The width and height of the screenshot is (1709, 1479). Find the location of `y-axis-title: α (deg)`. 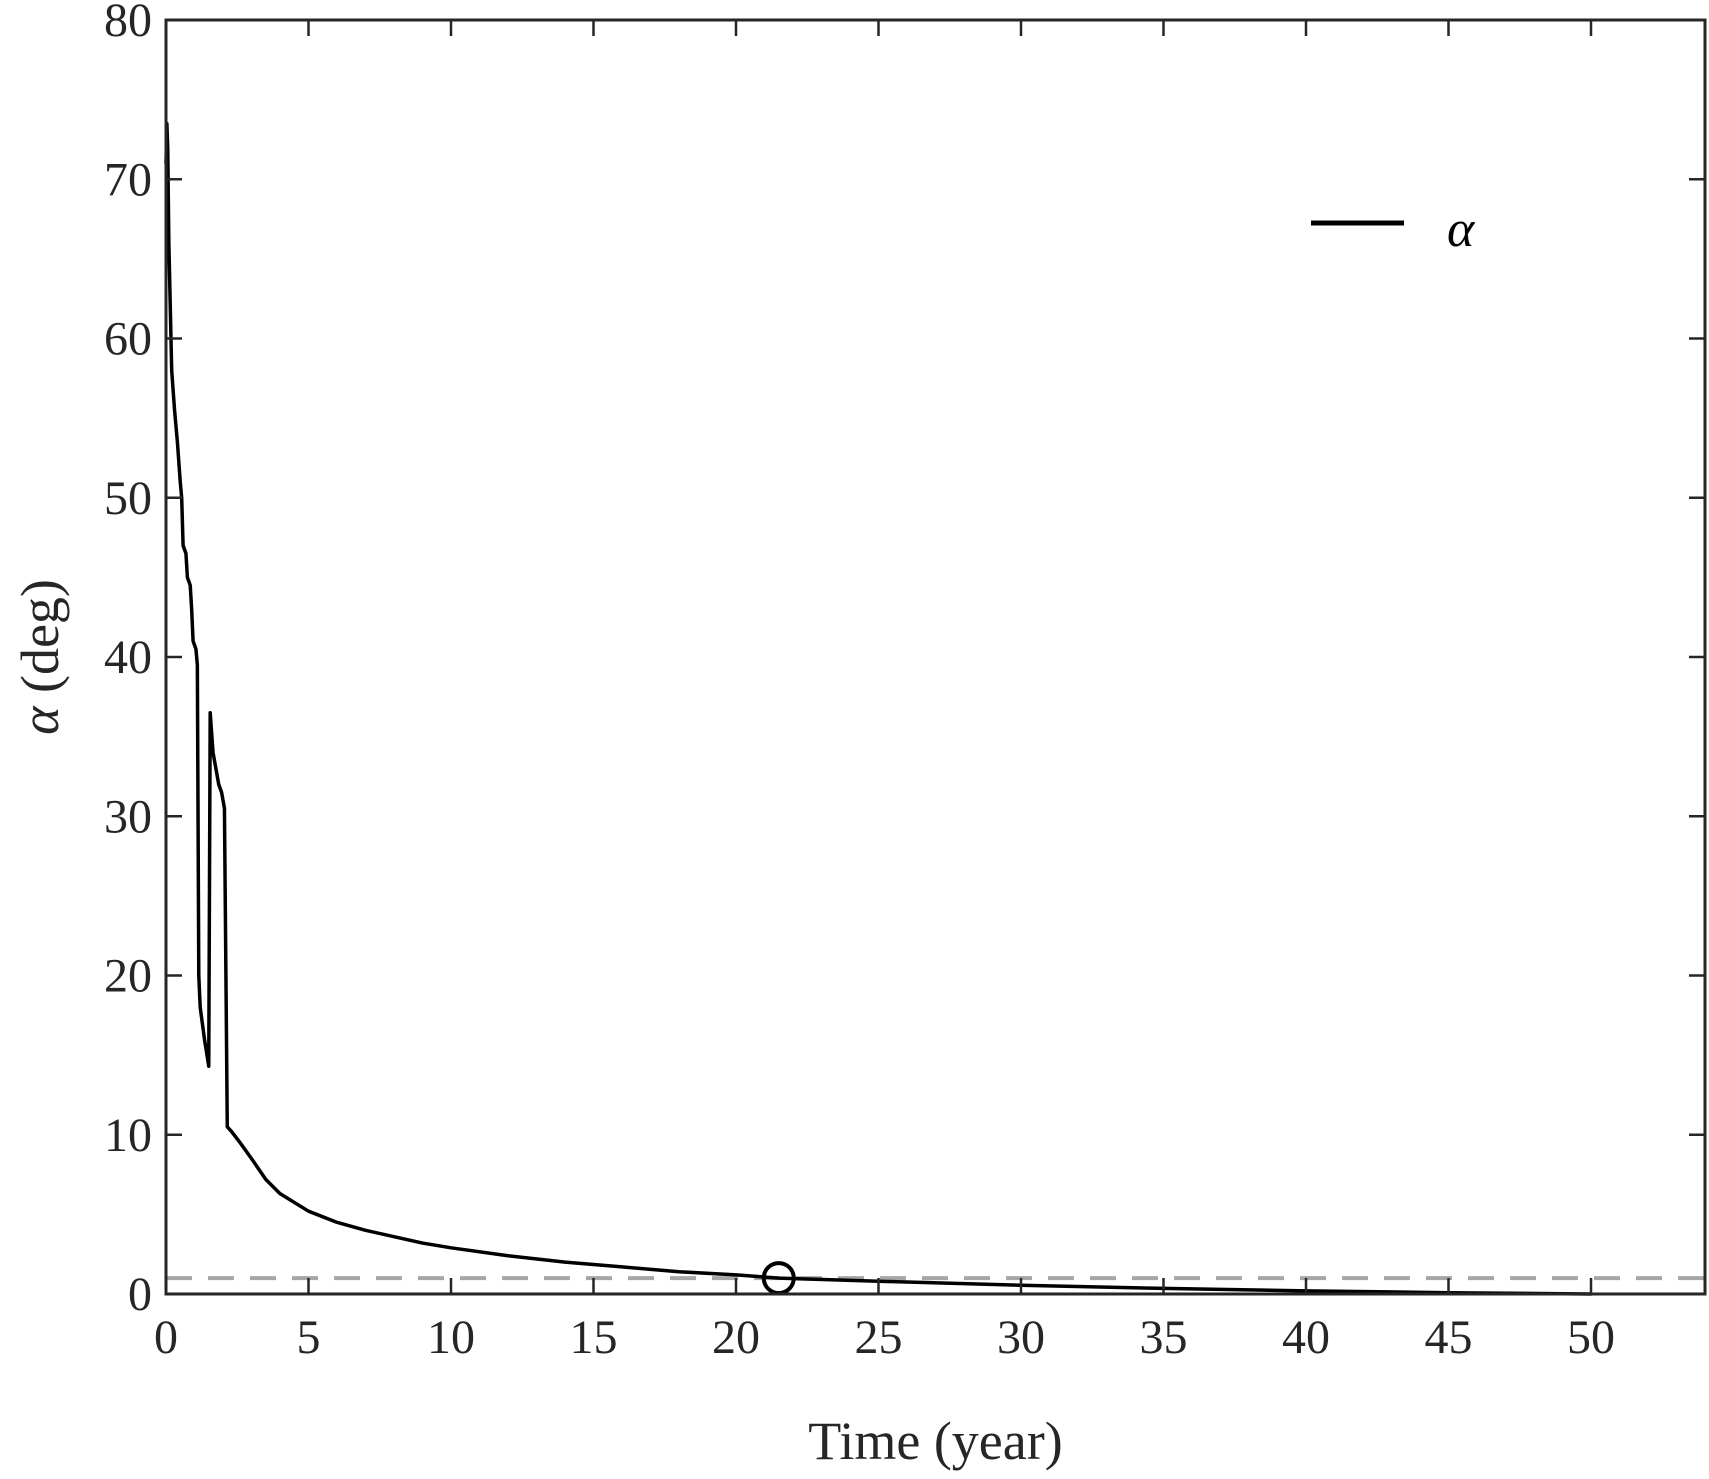

y-axis-title: α (deg) is located at coordinates (40, 657).